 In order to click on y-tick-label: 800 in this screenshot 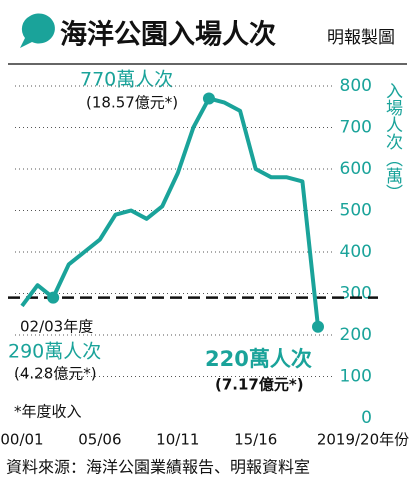, I will do `click(356, 86)`.